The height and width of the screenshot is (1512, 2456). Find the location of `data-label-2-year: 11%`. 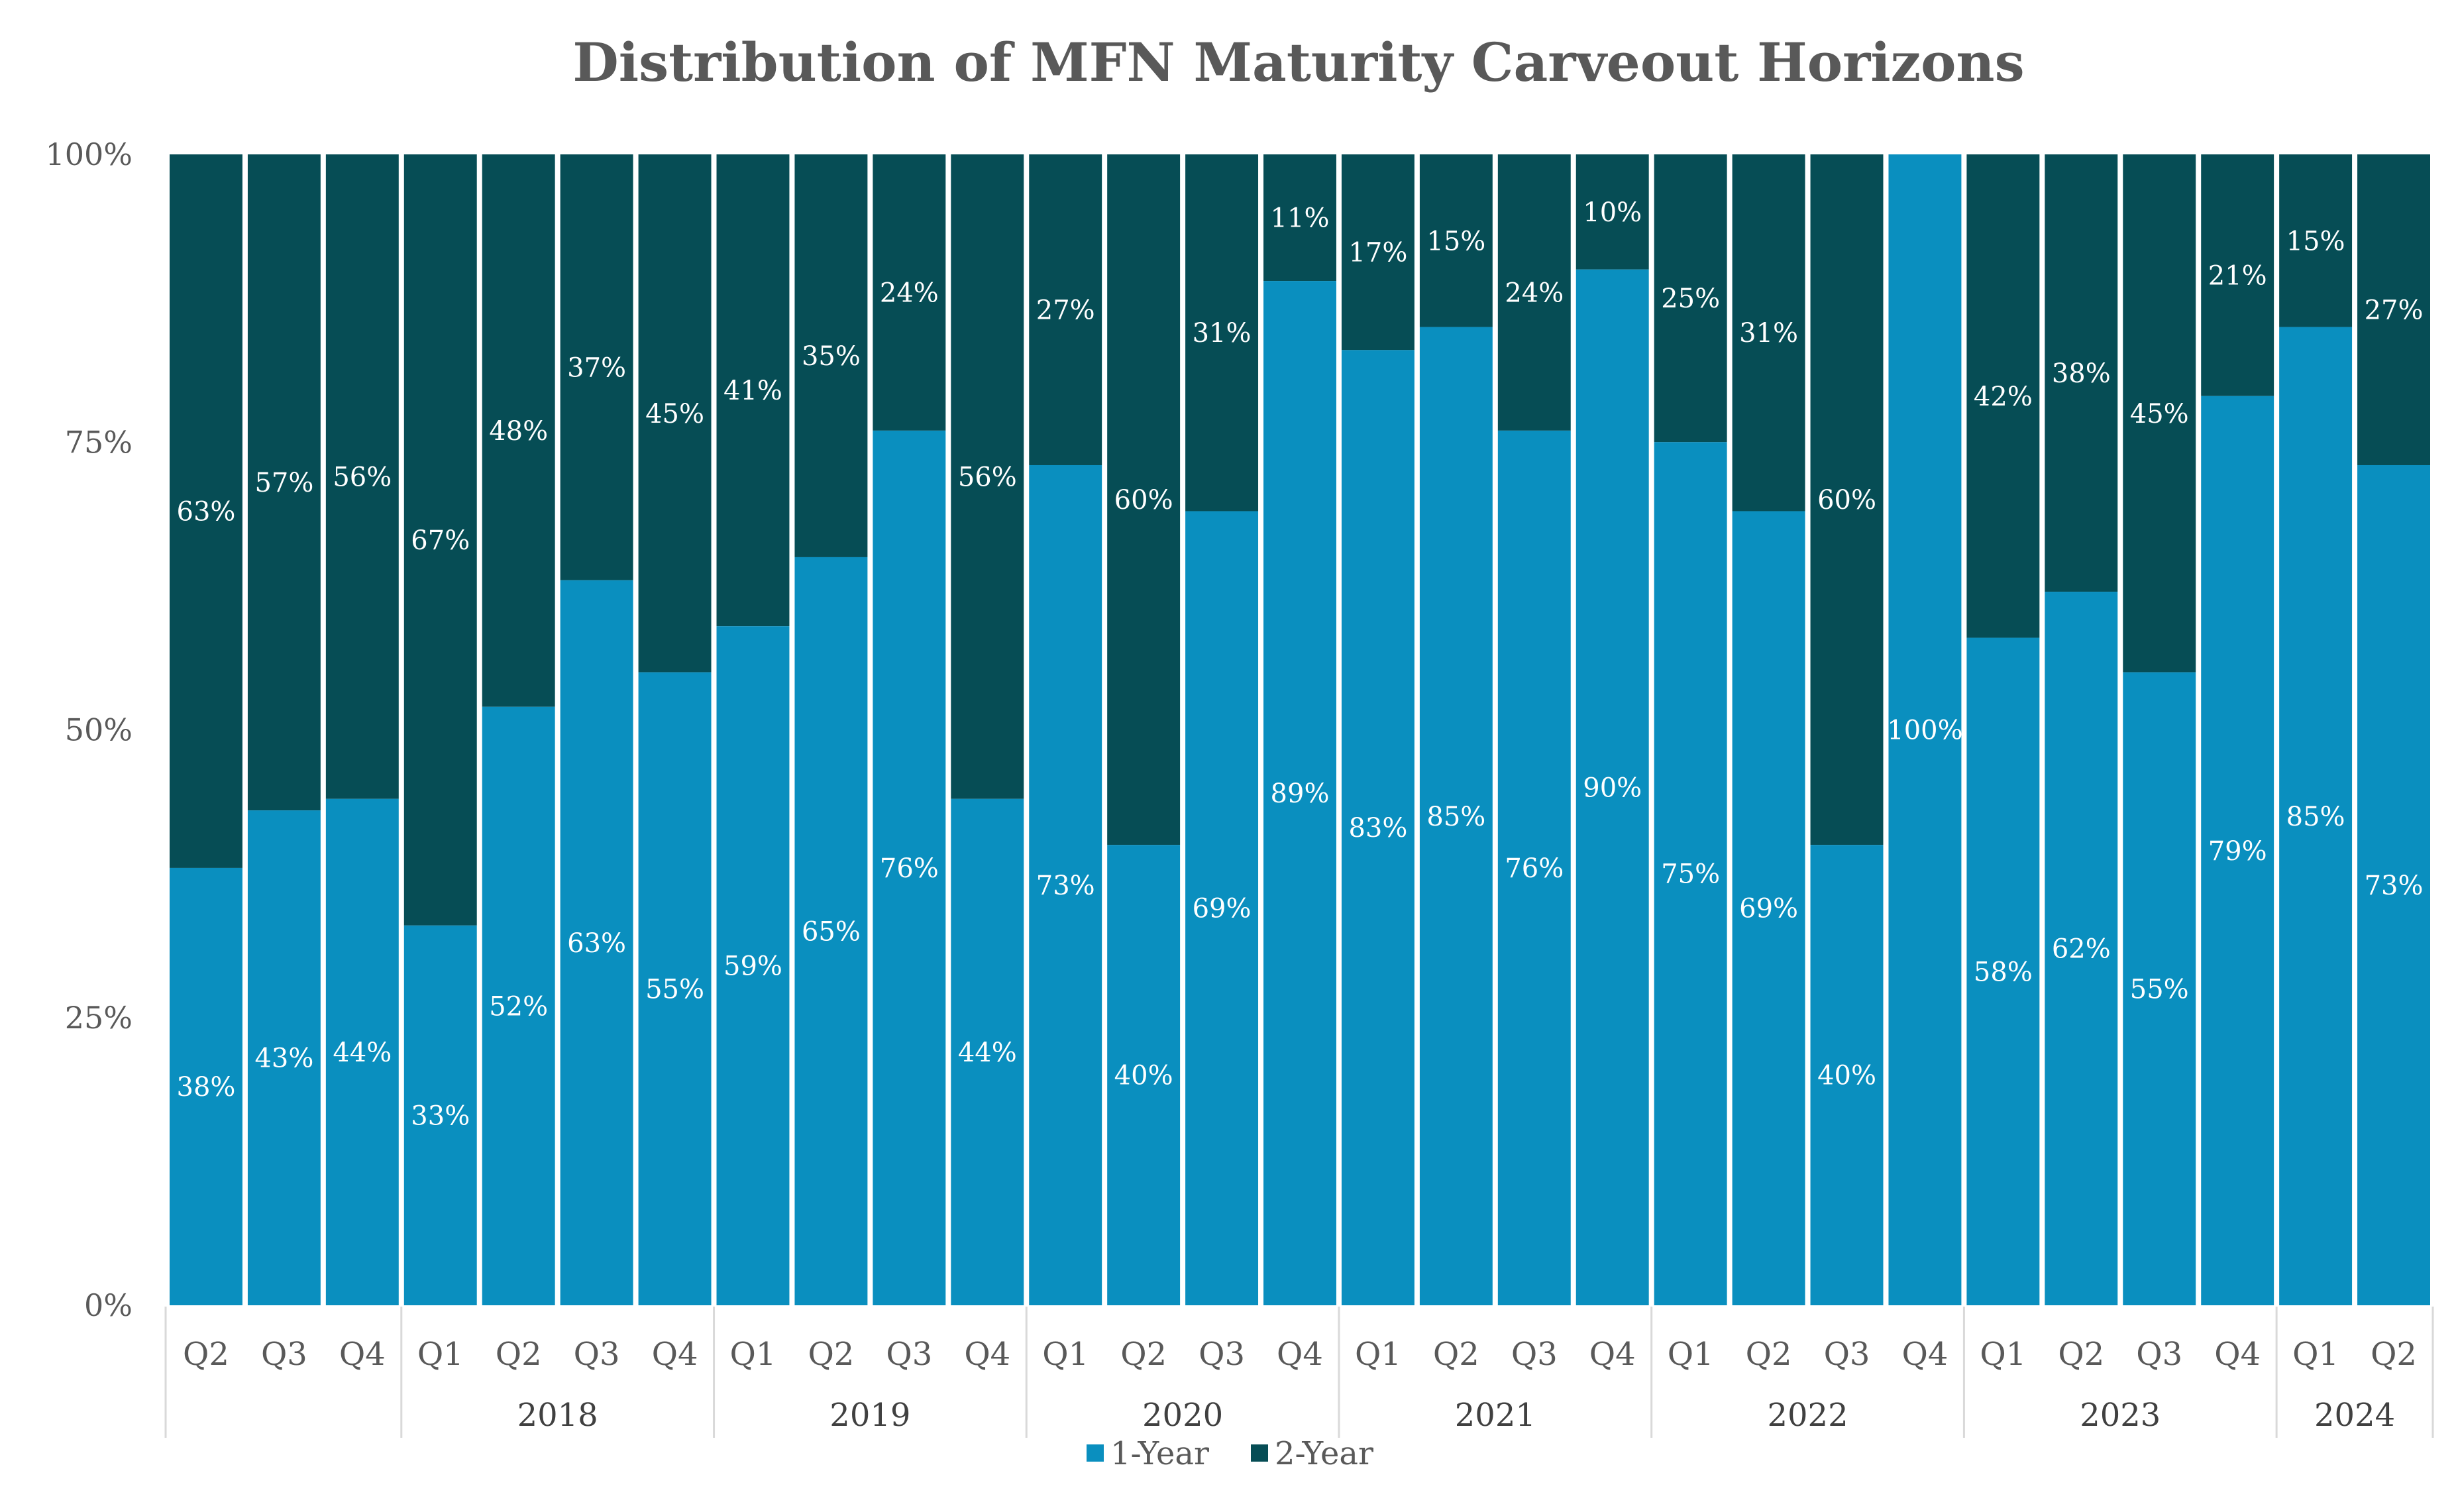

data-label-2-year: 11% is located at coordinates (1300, 218).